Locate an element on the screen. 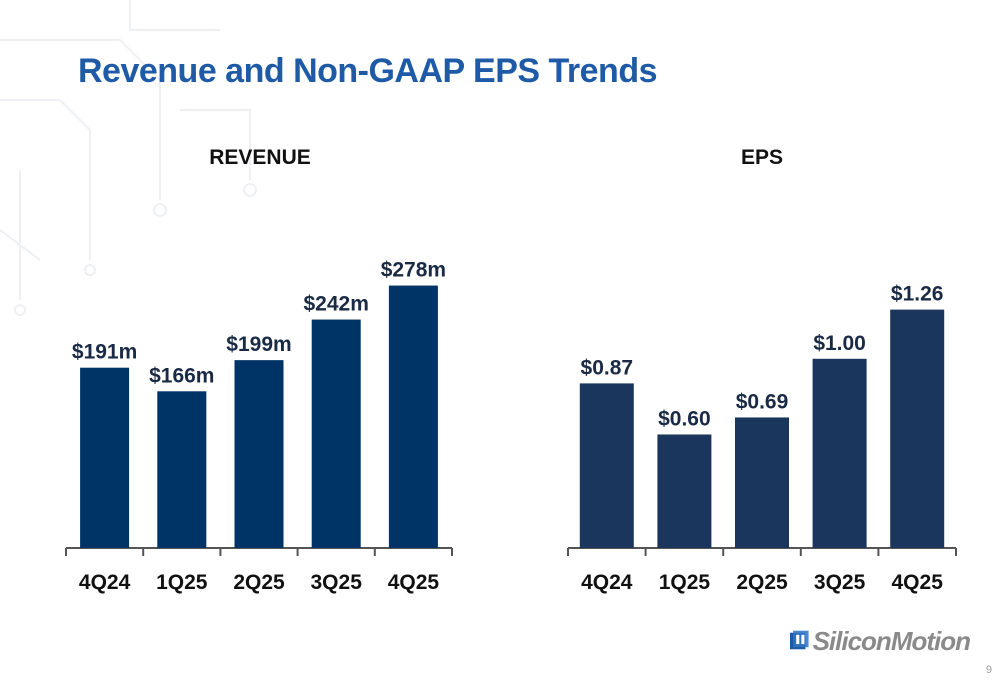 The height and width of the screenshot is (685, 1000). revenue-tick-label: 1Q25 is located at coordinates (182, 582).